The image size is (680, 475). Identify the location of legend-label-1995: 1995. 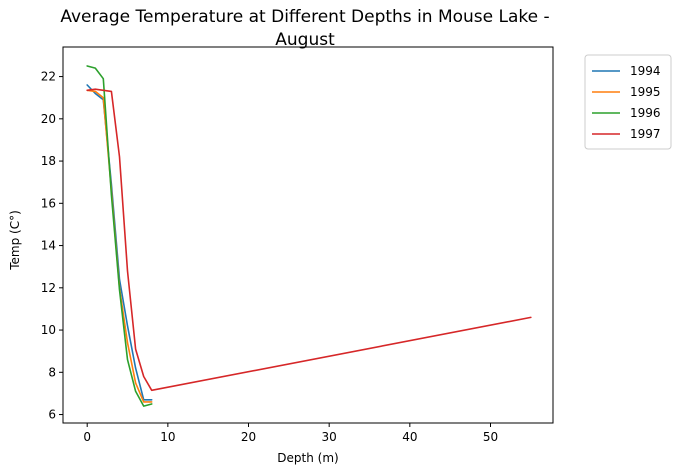
(645, 92).